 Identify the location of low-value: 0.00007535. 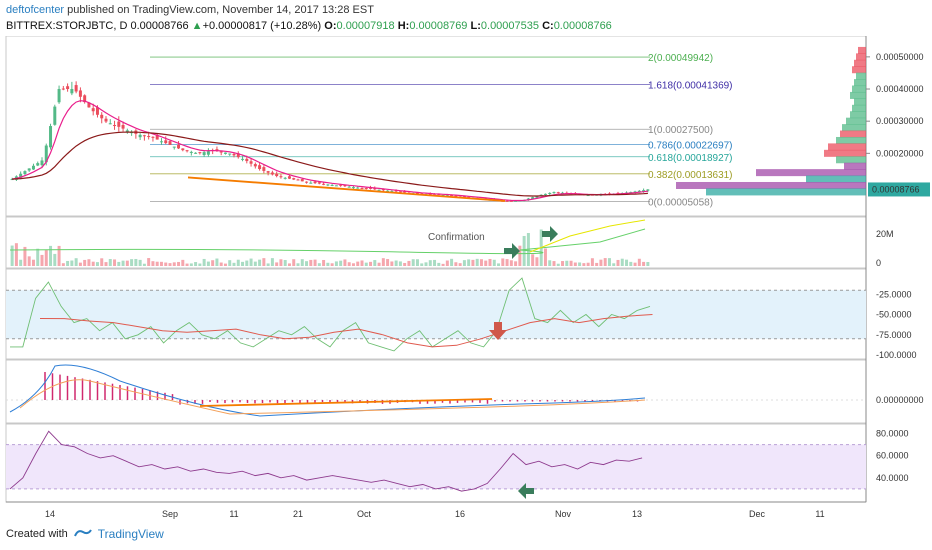
(510, 26).